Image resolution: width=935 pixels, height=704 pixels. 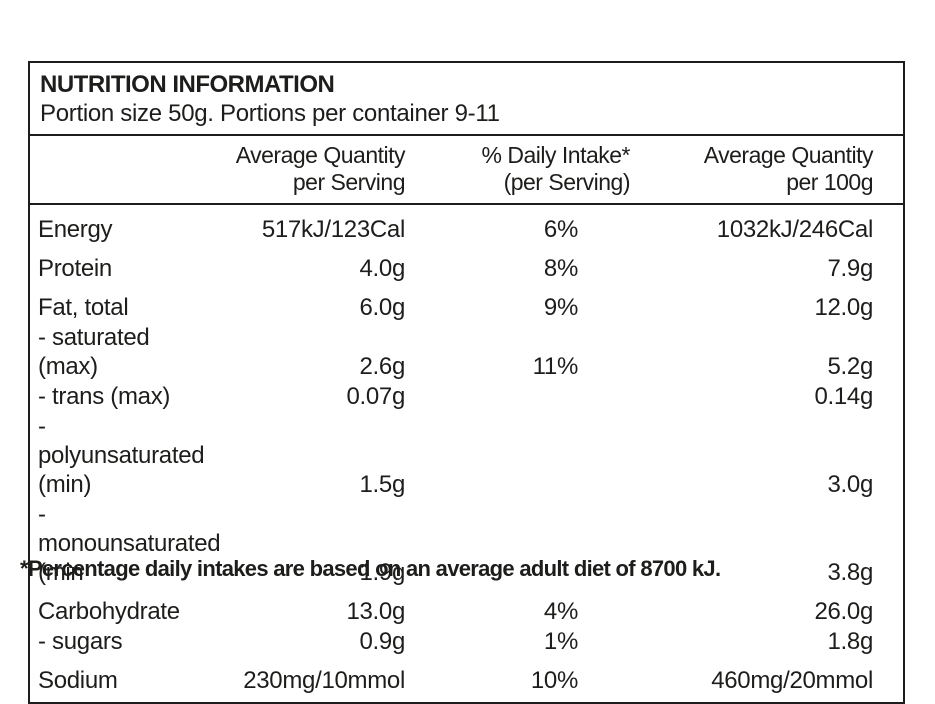 What do you see at coordinates (850, 641) in the screenshot?
I see `per-100g-value: 1.8g` at bounding box center [850, 641].